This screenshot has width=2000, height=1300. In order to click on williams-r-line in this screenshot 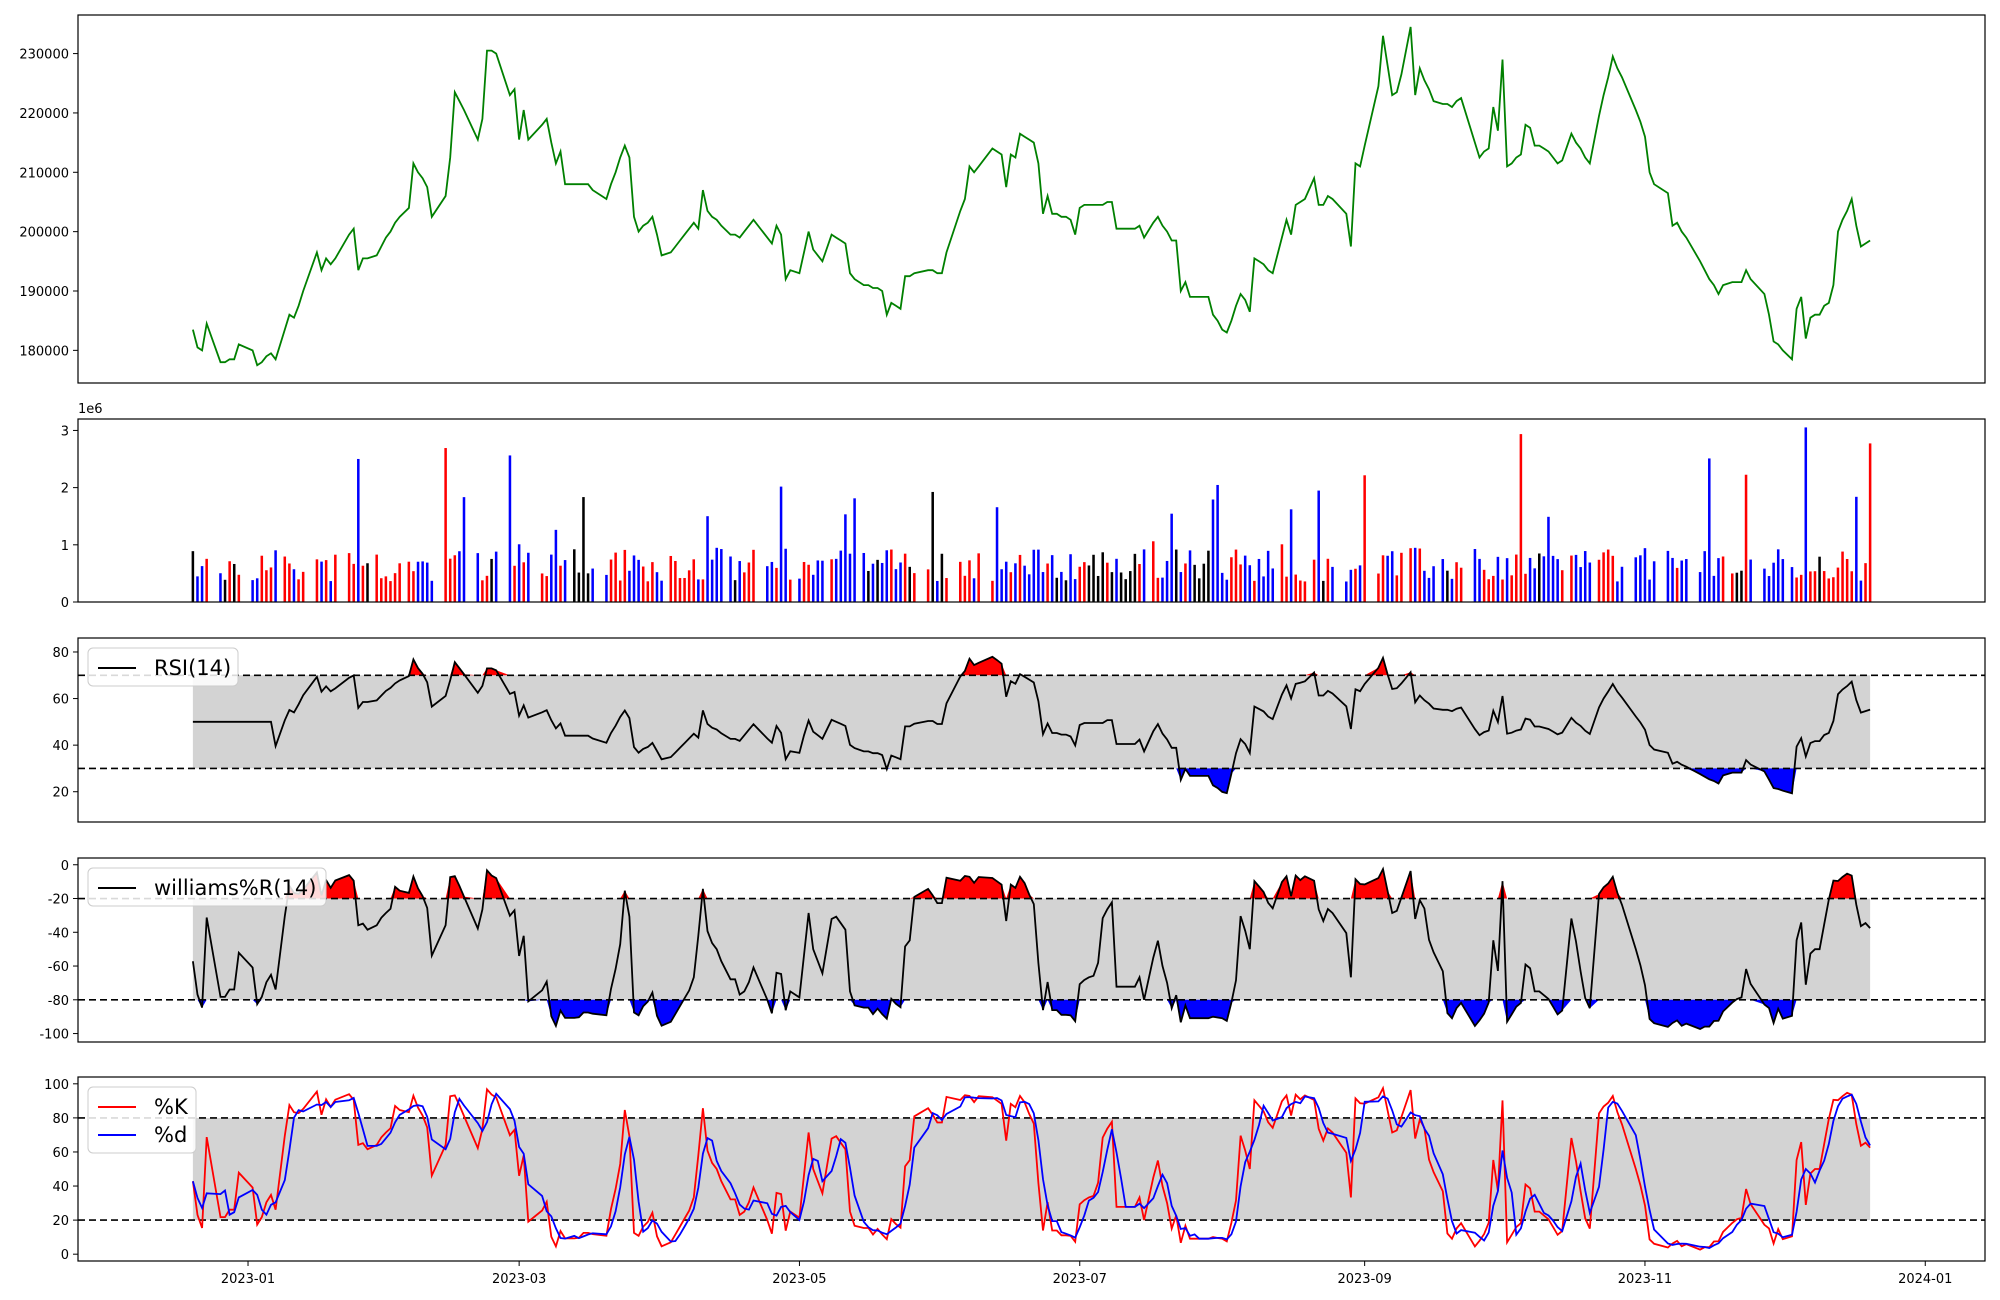, I will do `click(1031, 948)`.